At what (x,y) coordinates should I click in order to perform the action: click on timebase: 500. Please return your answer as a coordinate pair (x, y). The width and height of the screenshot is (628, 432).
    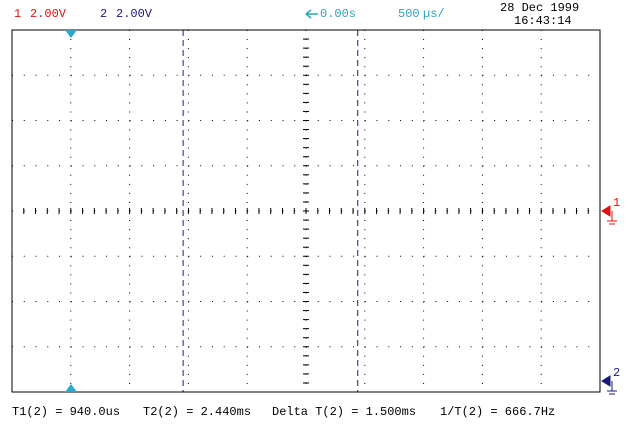
    Looking at the image, I should click on (409, 14).